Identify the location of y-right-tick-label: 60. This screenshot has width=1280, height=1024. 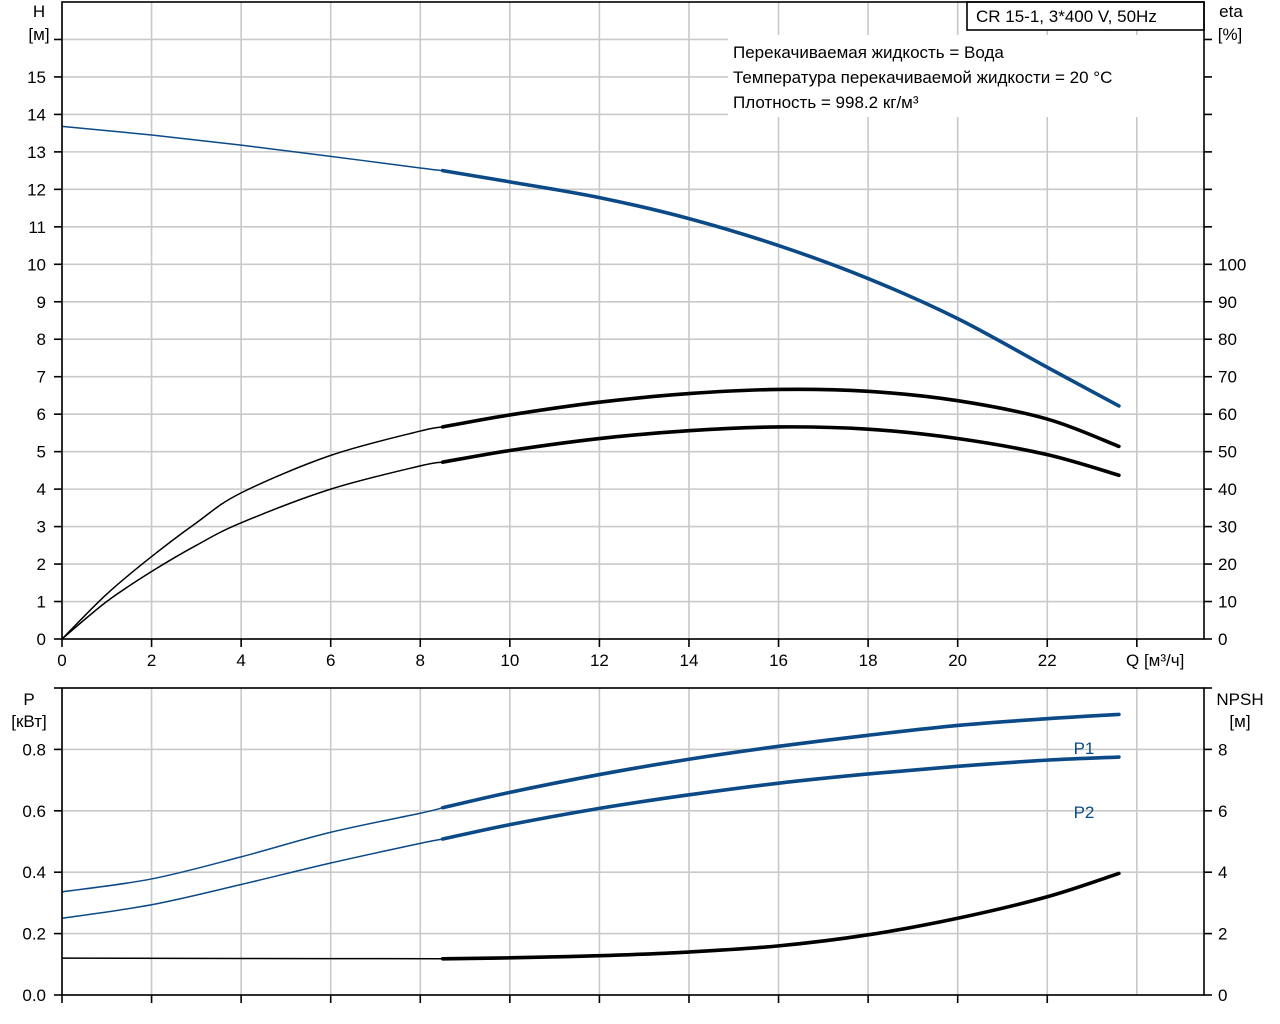
(1227, 414).